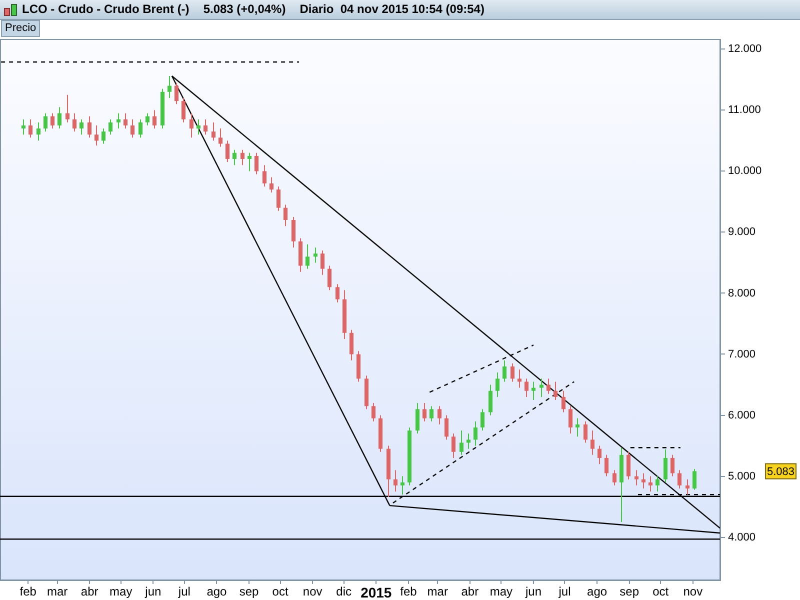 This screenshot has width=800, height=600. Describe the element at coordinates (344, 591) in the screenshot. I see `x-tick-label: dic` at that location.